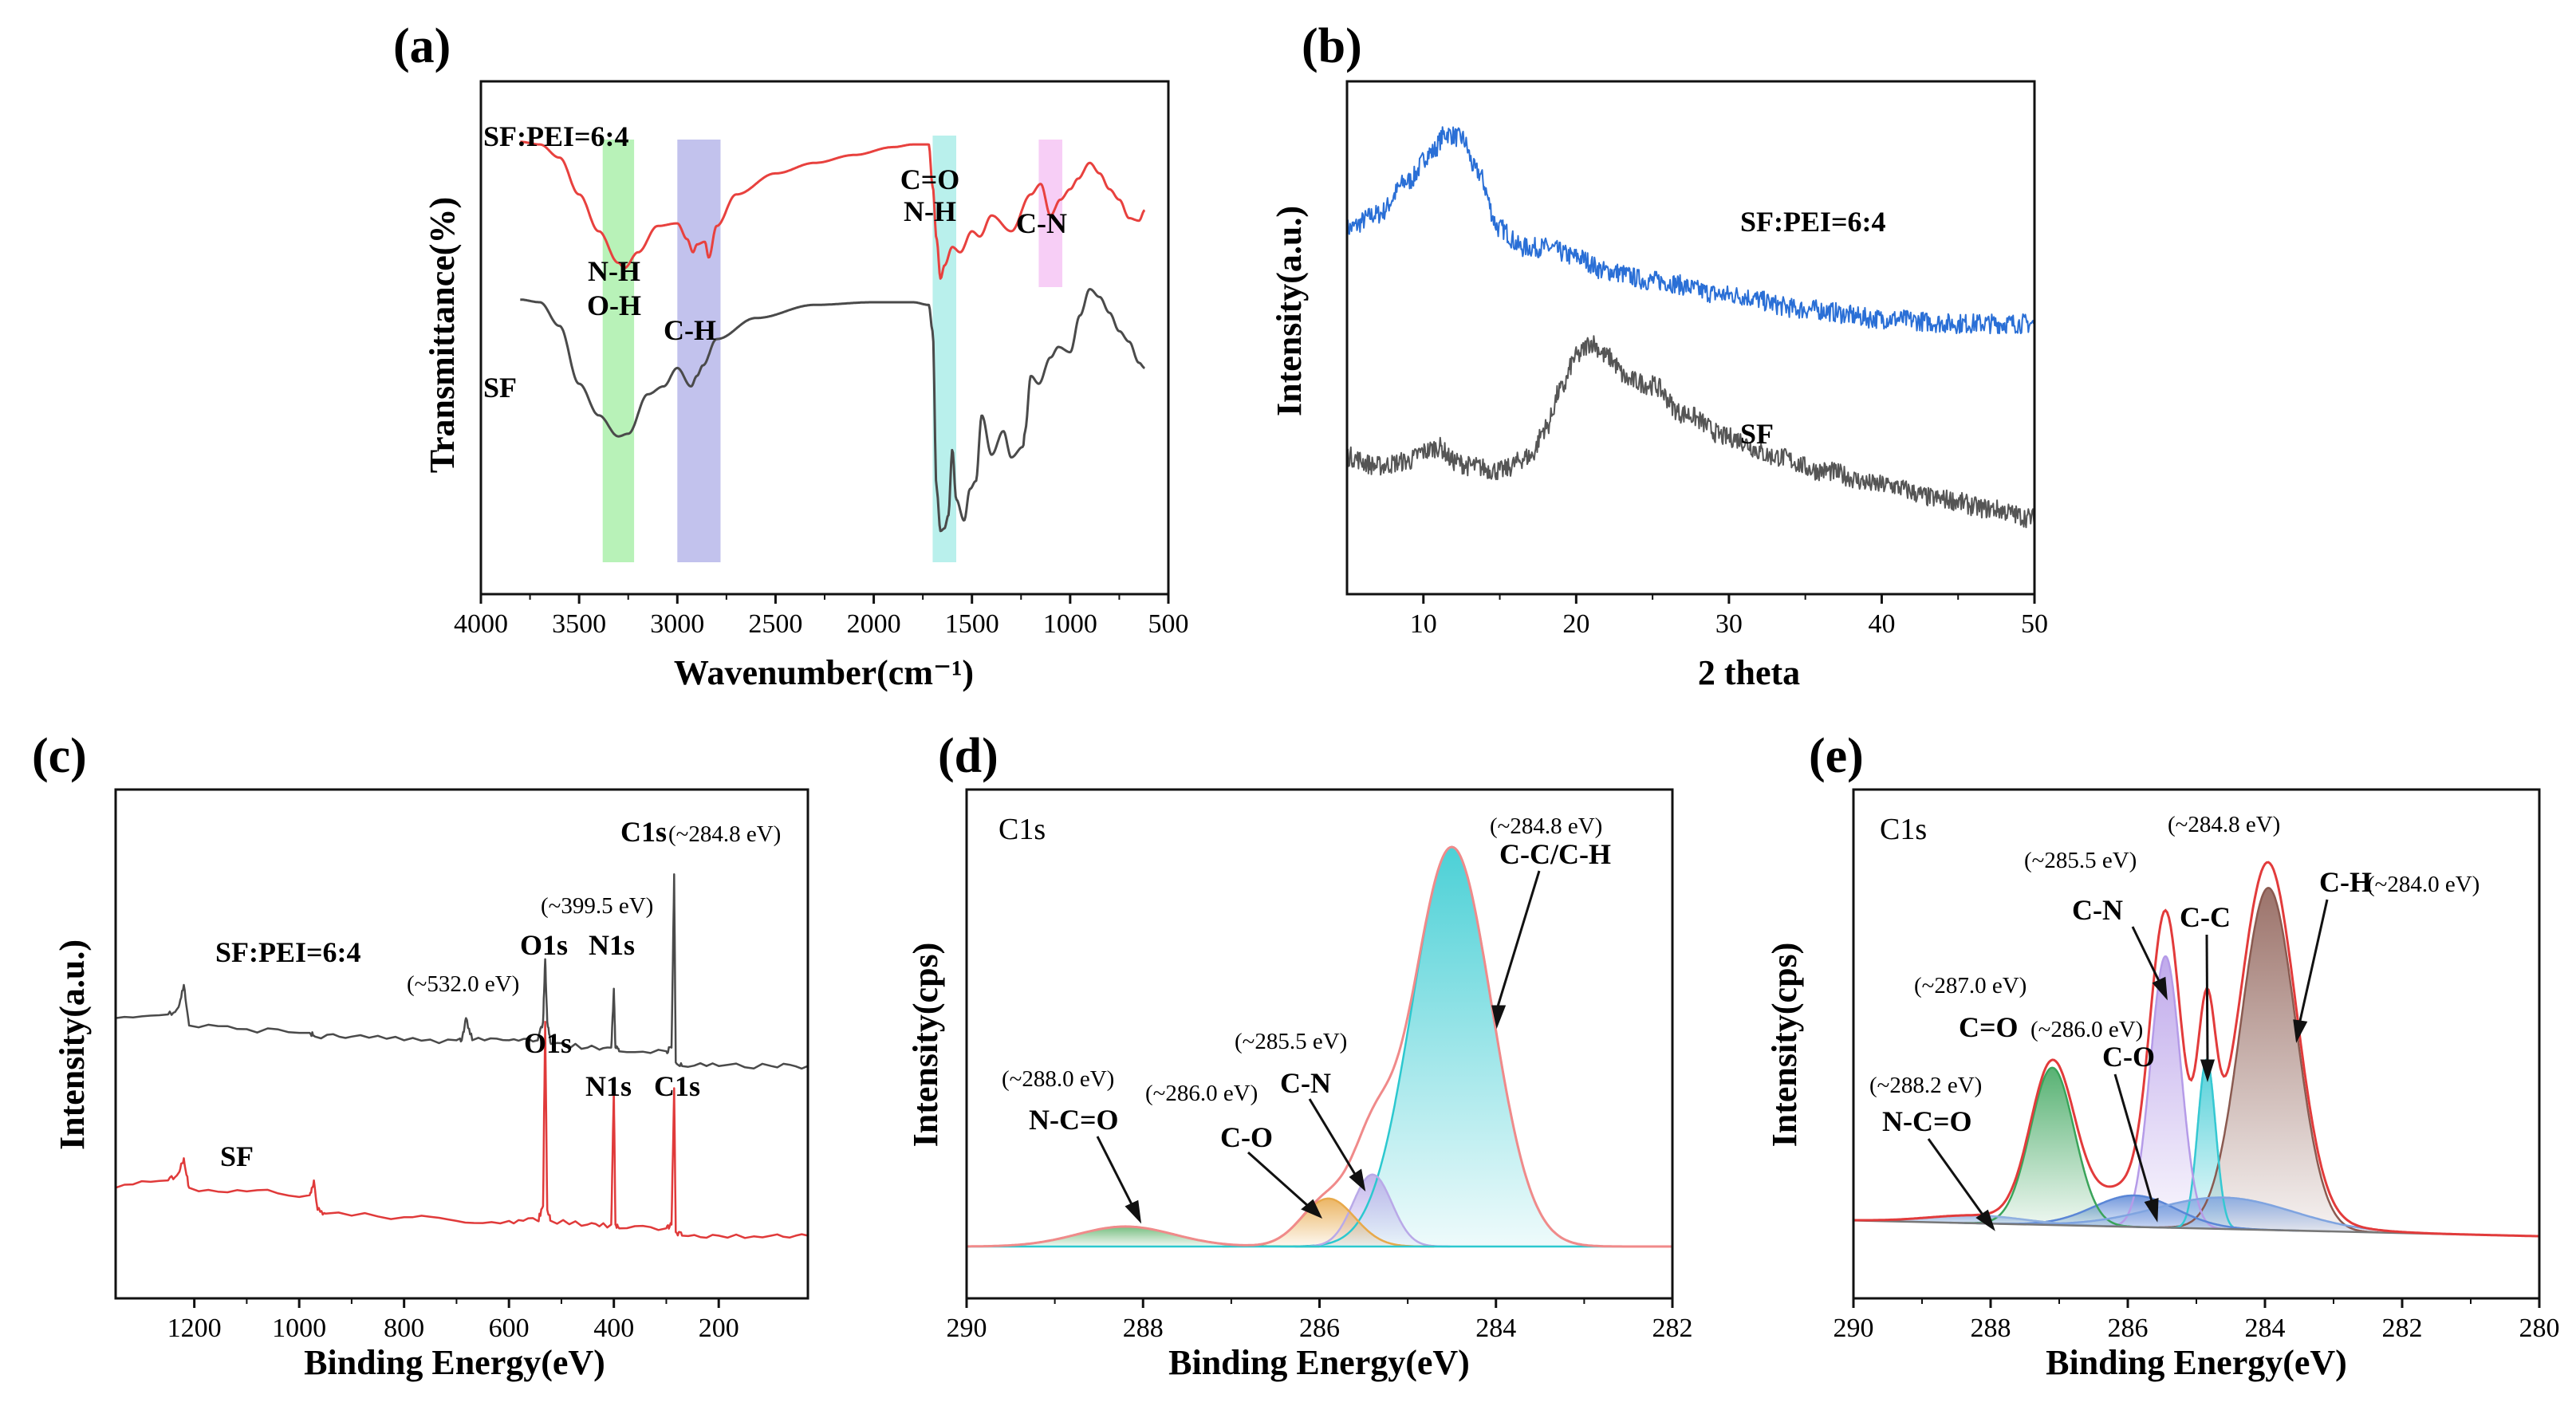 This screenshot has height=1410, width=2576. Describe the element at coordinates (677, 1086) in the screenshot. I see `peak-label-c-c1s-bottom: C1s` at that location.